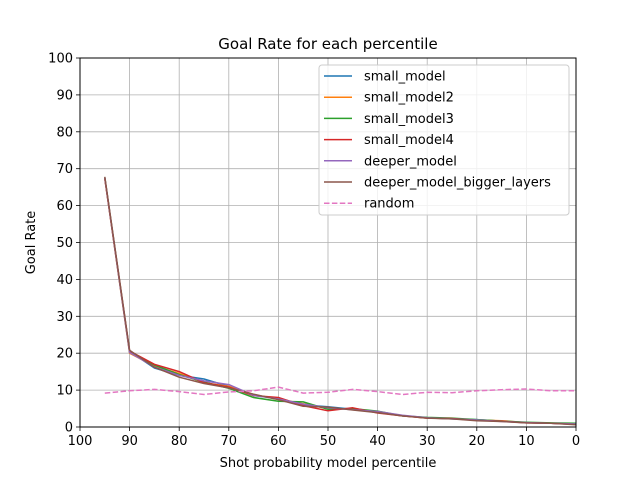  I want to click on legend-label: small_model4, so click(409, 140).